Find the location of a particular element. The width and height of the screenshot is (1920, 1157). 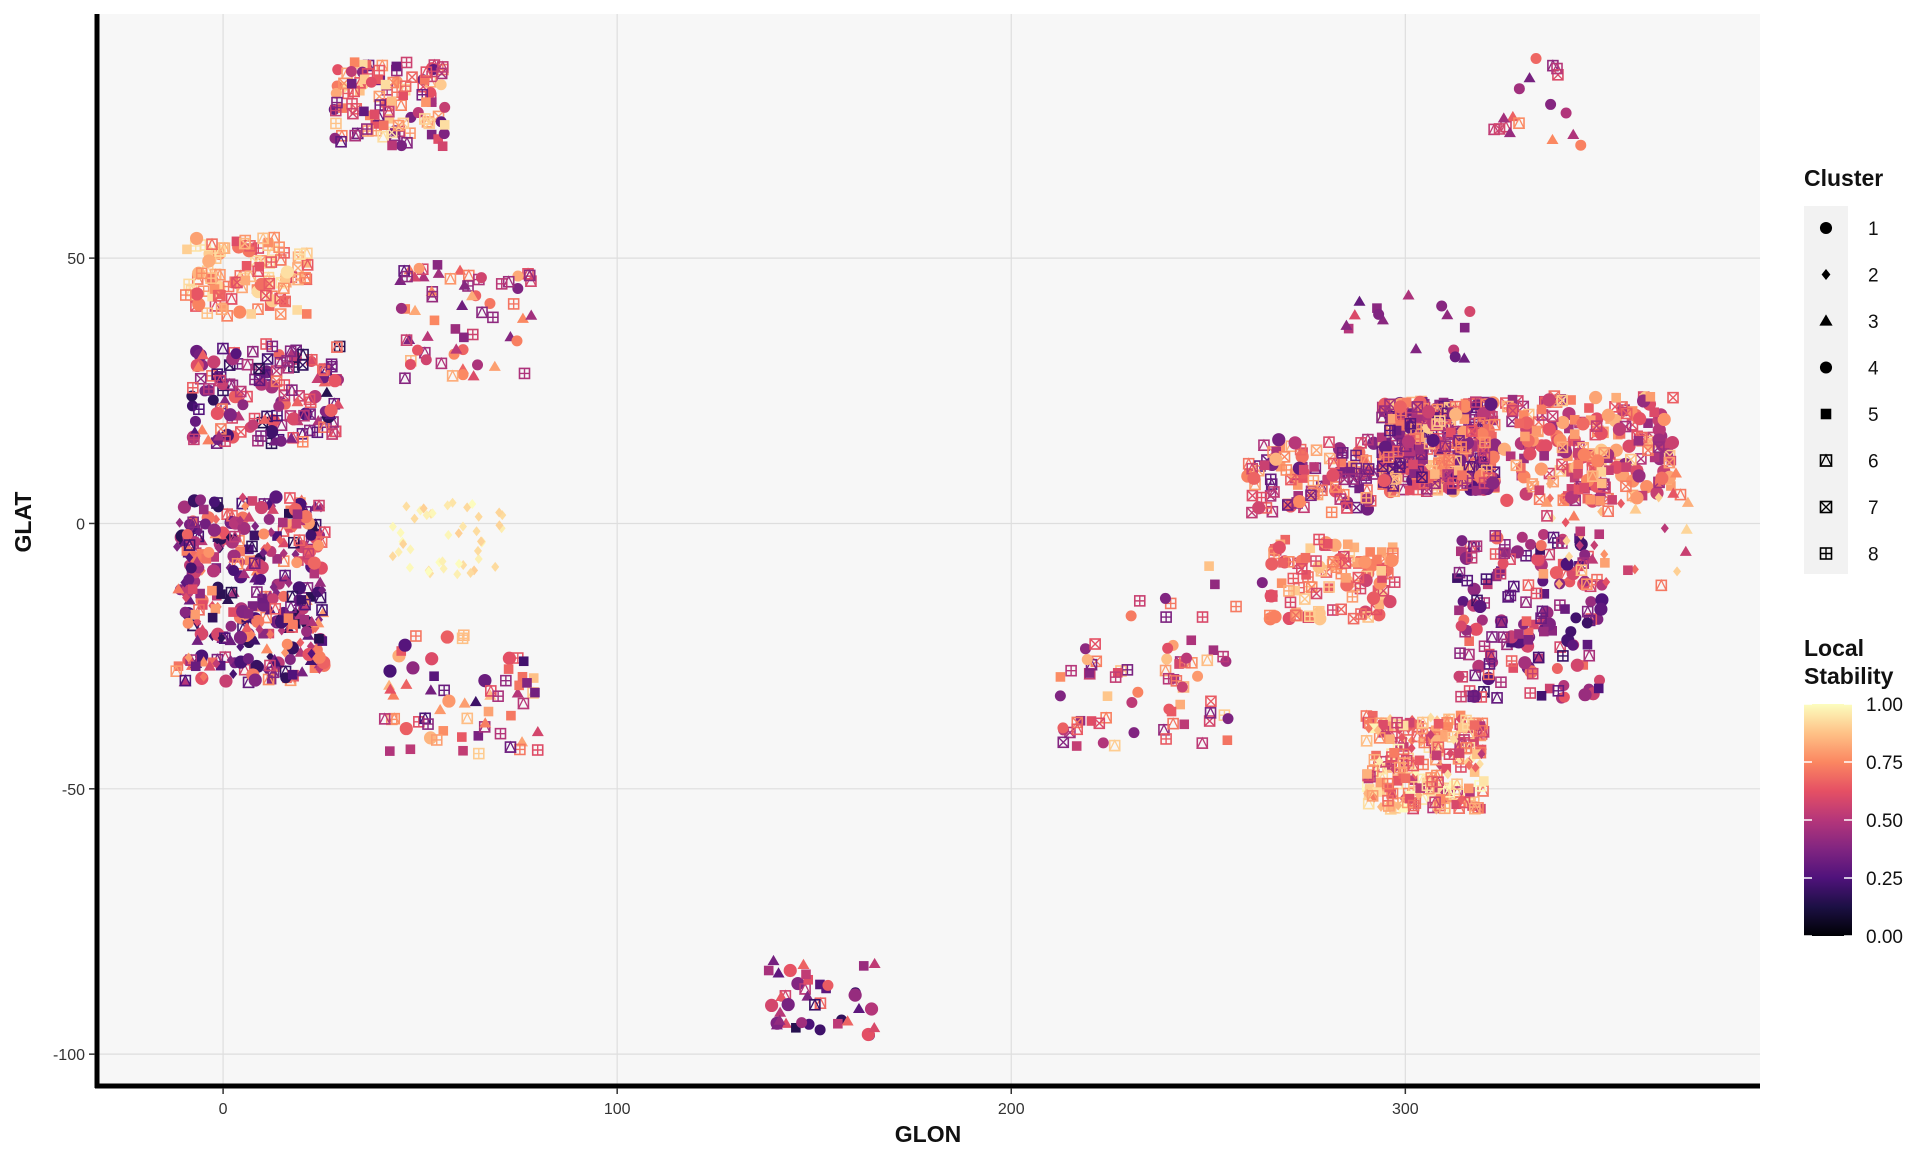

stability-legend-title-line1: Local is located at coordinates (1834, 648).